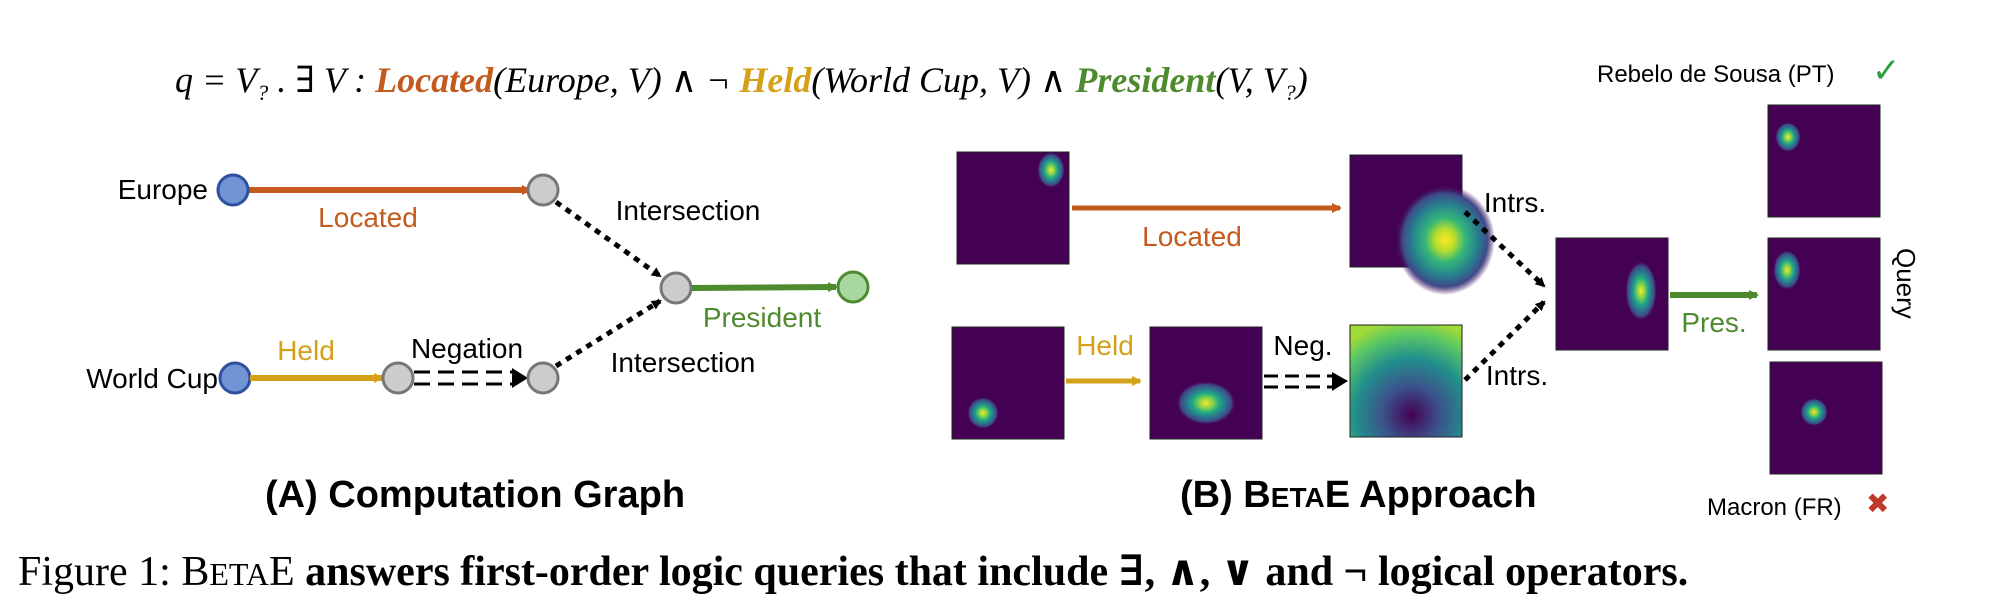  Describe the element at coordinates (1715, 74) in the screenshot. I see `answer-top-label: Rebelo de Sousa (PT)` at that location.